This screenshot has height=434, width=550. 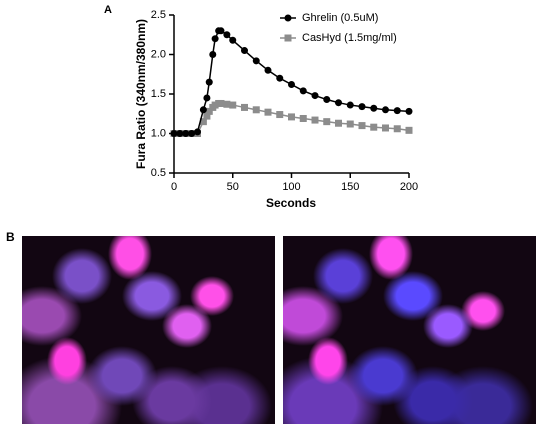 I want to click on panel-b-label-box: B, so click(x=10, y=237).